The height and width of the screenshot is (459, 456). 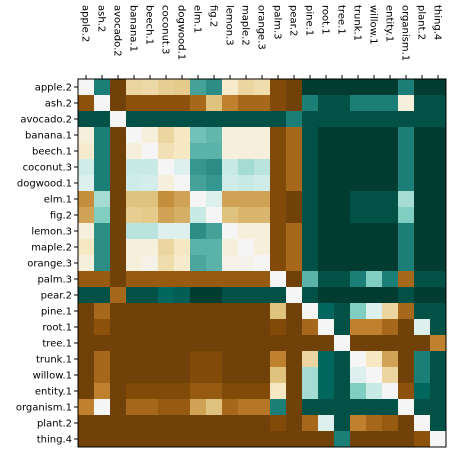 What do you see at coordinates (165, 29) in the screenshot?
I see `x-tick-label: coconut.3` at bounding box center [165, 29].